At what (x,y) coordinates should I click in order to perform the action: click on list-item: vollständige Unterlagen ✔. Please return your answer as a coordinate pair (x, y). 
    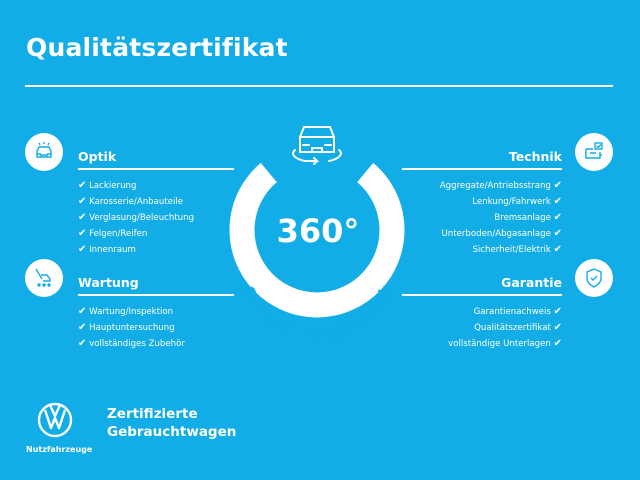
    Looking at the image, I should click on (505, 344).